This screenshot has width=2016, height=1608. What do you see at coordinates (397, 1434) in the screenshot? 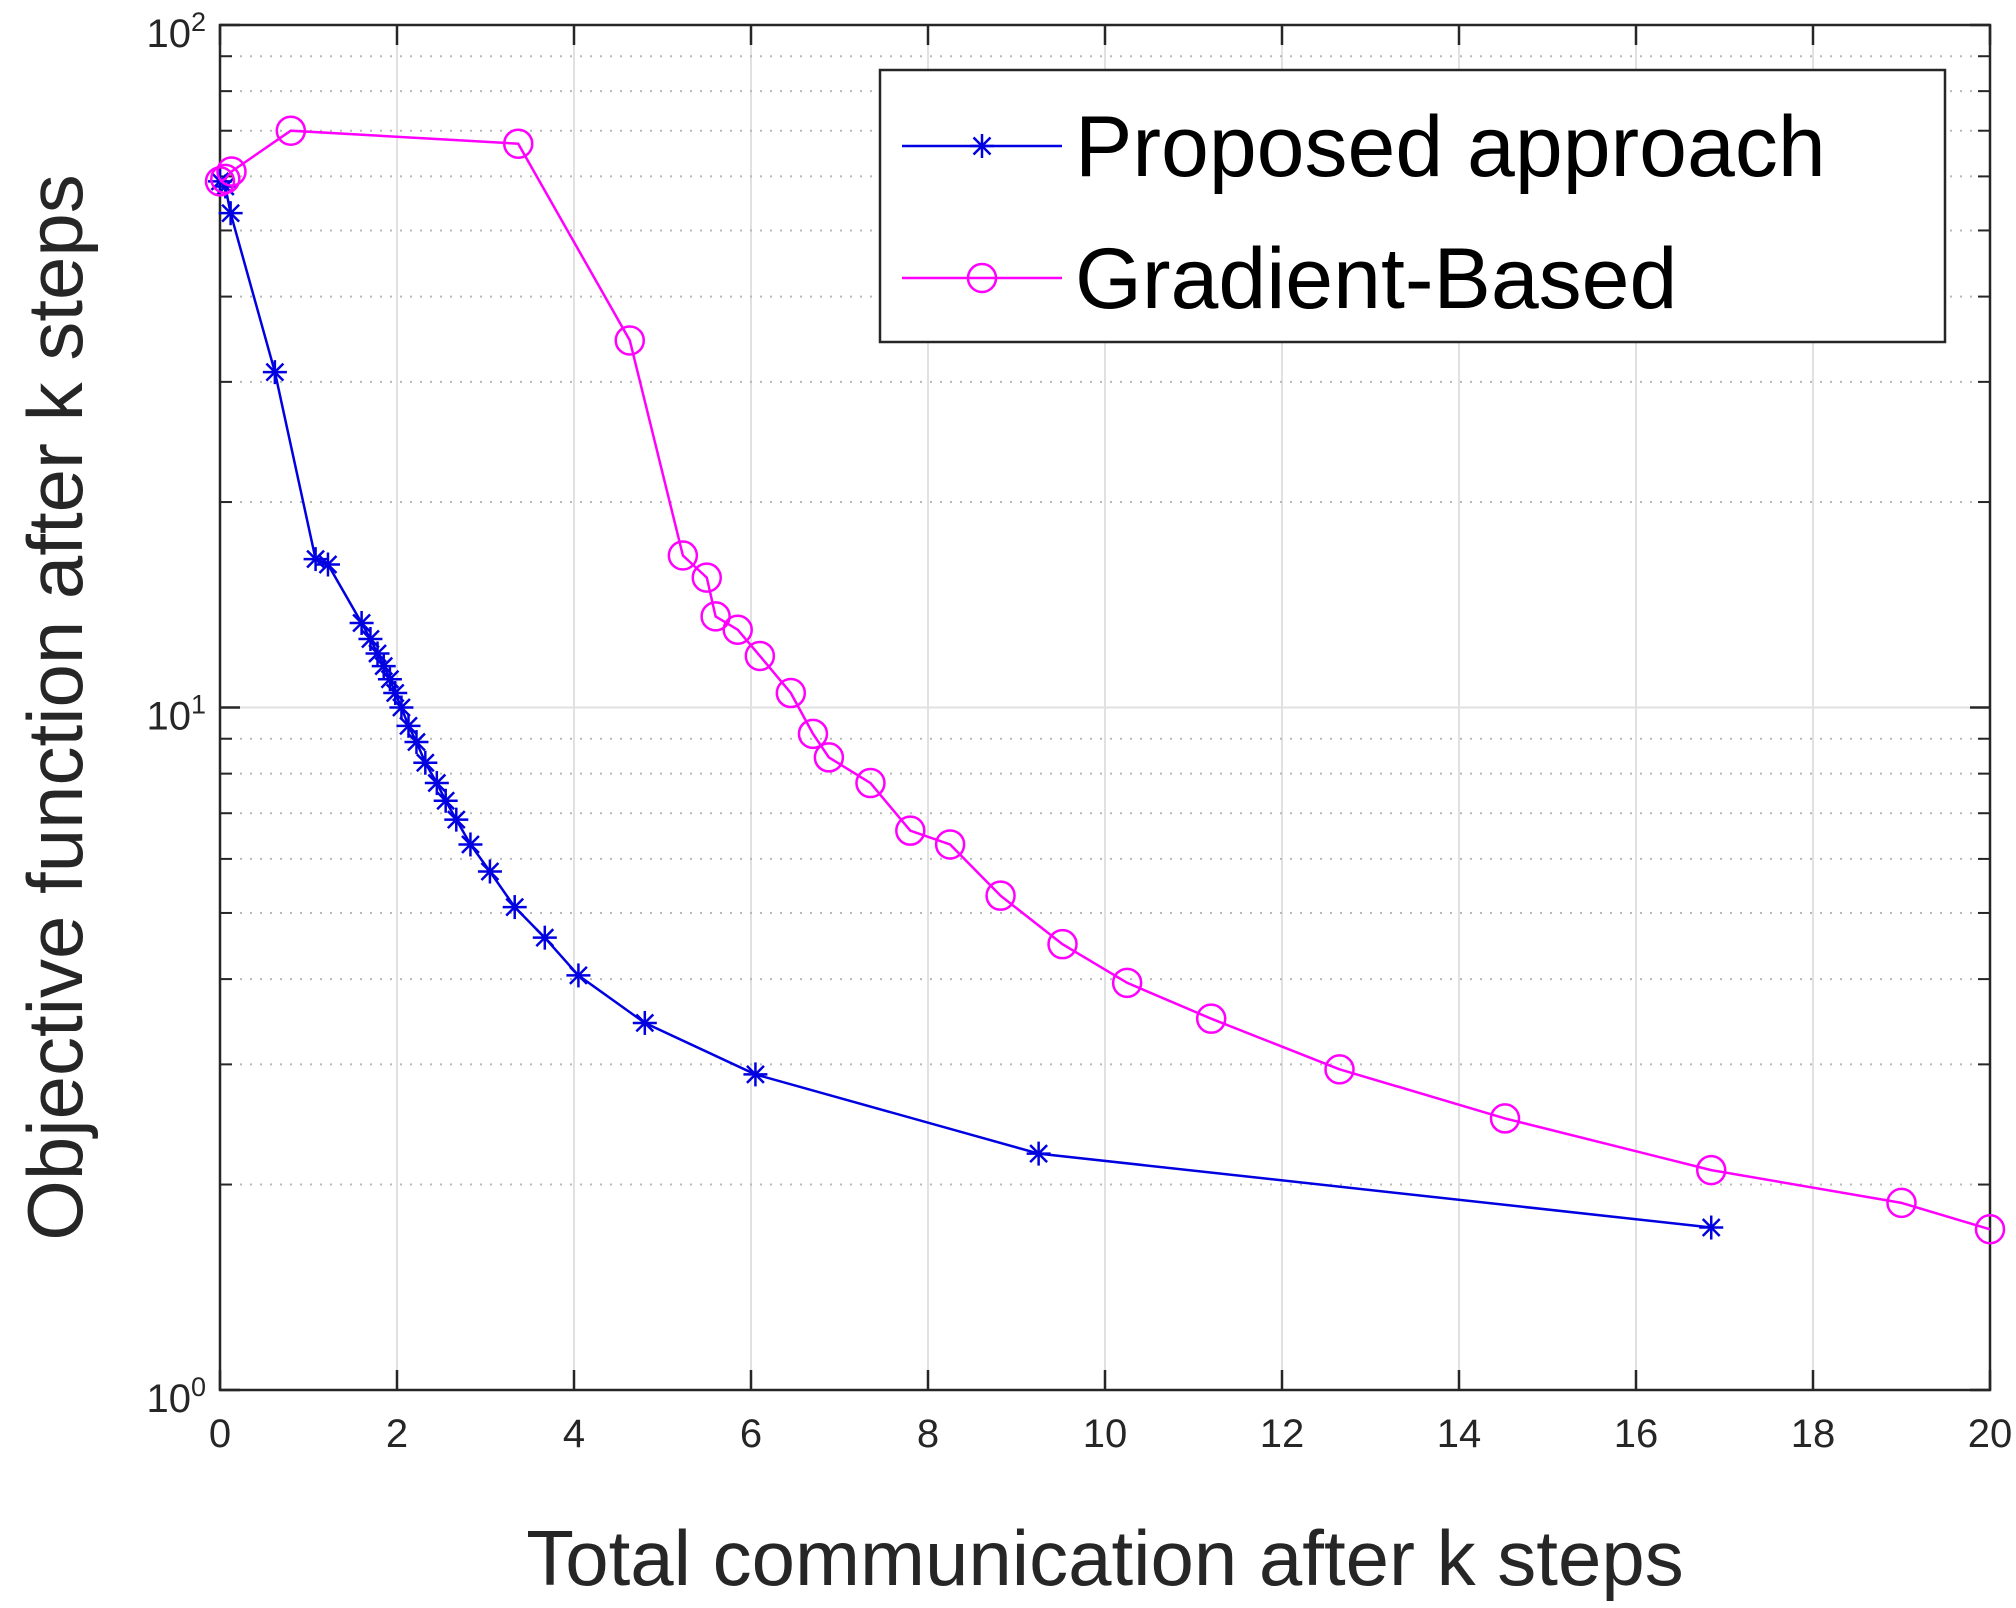
I see `x-tick-label: 2` at bounding box center [397, 1434].